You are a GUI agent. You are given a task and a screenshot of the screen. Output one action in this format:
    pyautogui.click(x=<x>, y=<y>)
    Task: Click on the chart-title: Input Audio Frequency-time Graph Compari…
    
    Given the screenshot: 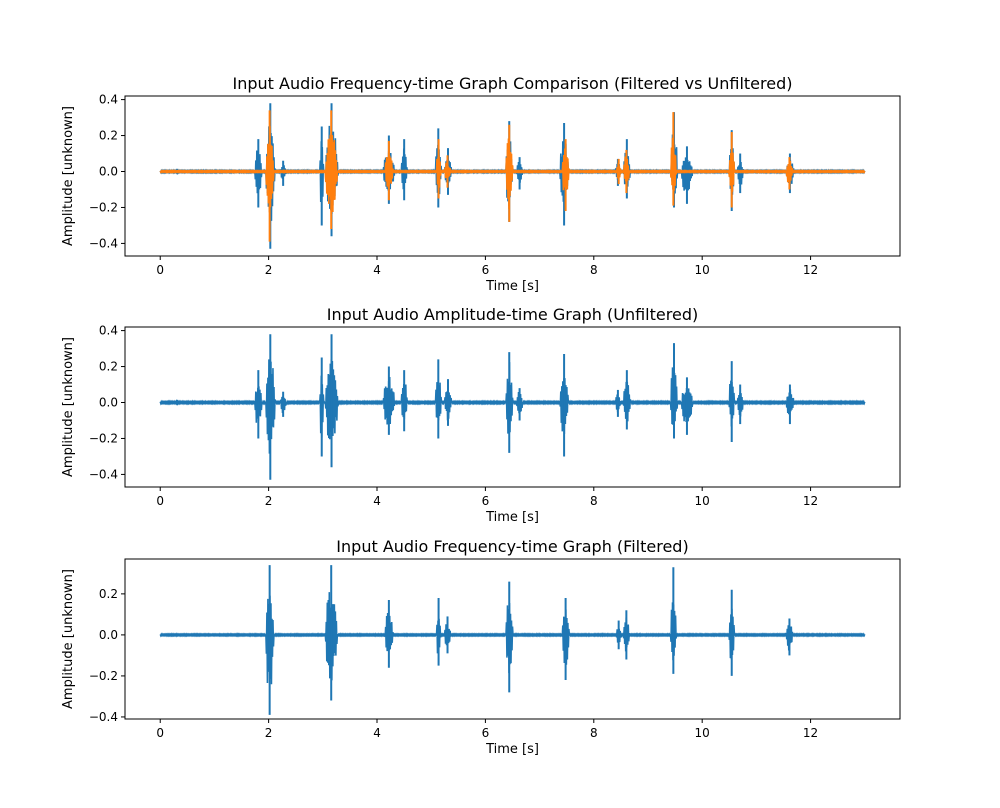 What is the action you would take?
    pyautogui.click(x=513, y=83)
    